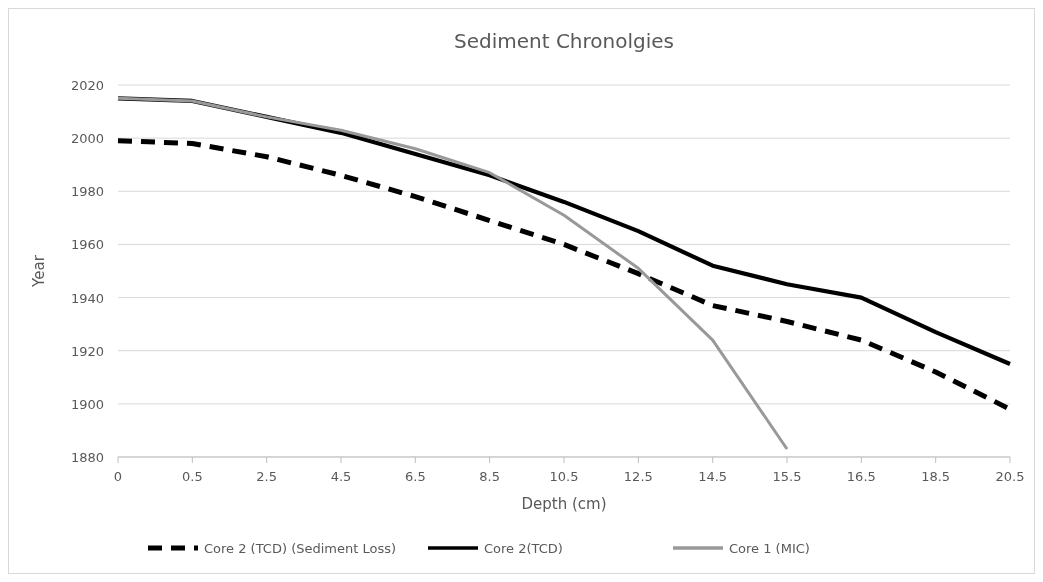  I want to click on y-tick-label: 1940, so click(87, 298).